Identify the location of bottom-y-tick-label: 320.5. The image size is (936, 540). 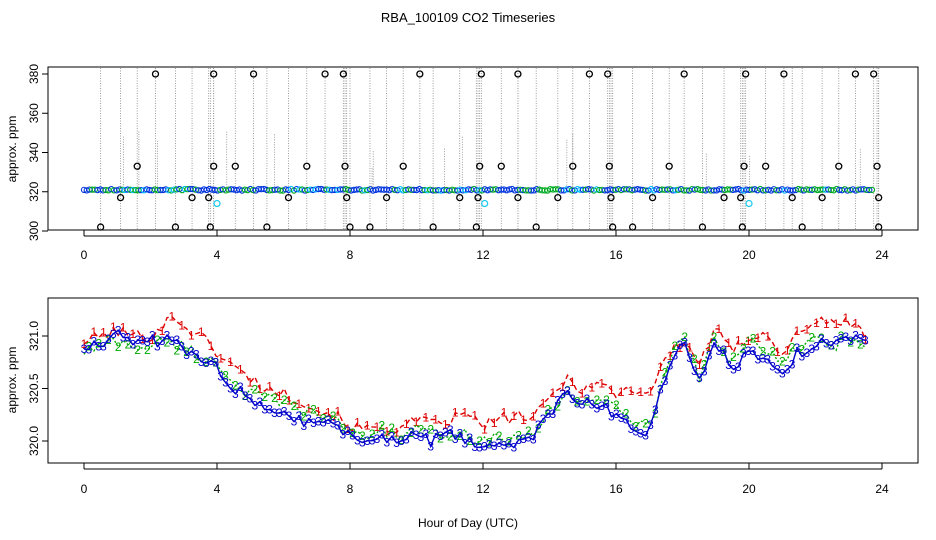
(34, 388).